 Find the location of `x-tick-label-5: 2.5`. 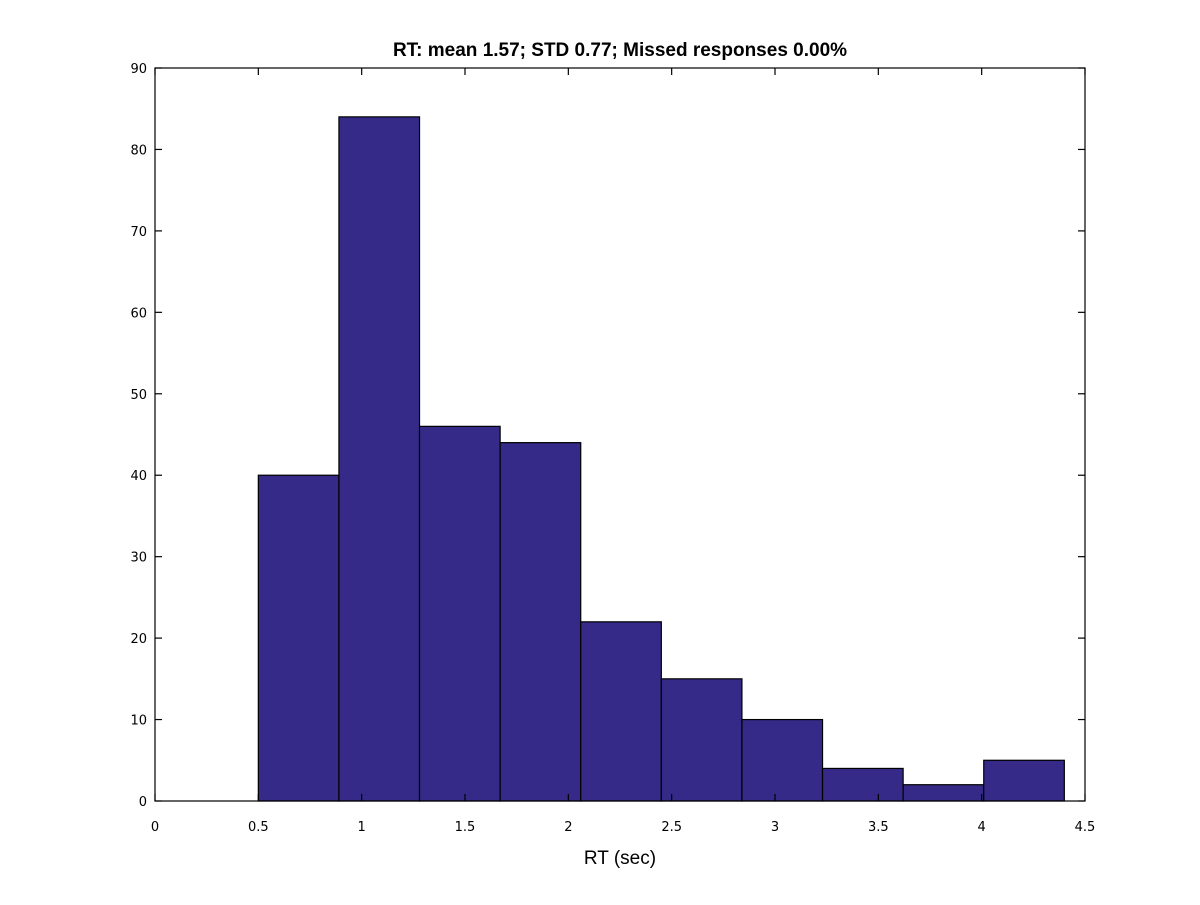

x-tick-label-5: 2.5 is located at coordinates (671, 827).